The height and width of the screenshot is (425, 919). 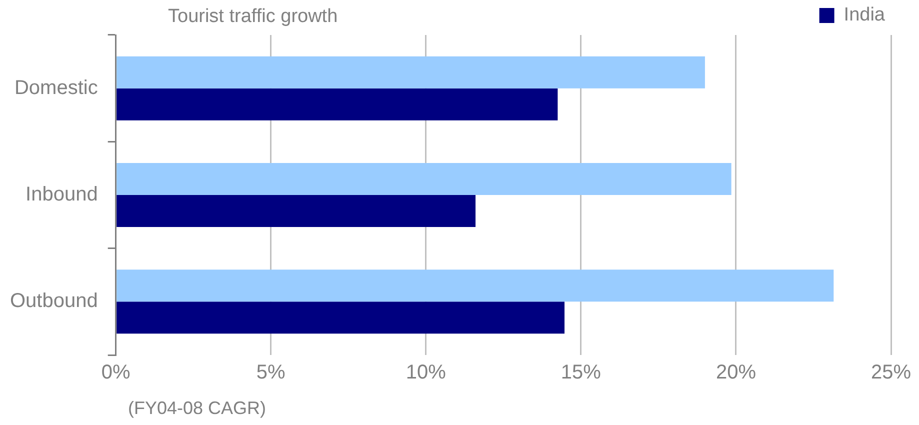 I want to click on y-tick-label: Inbound, so click(x=62, y=195).